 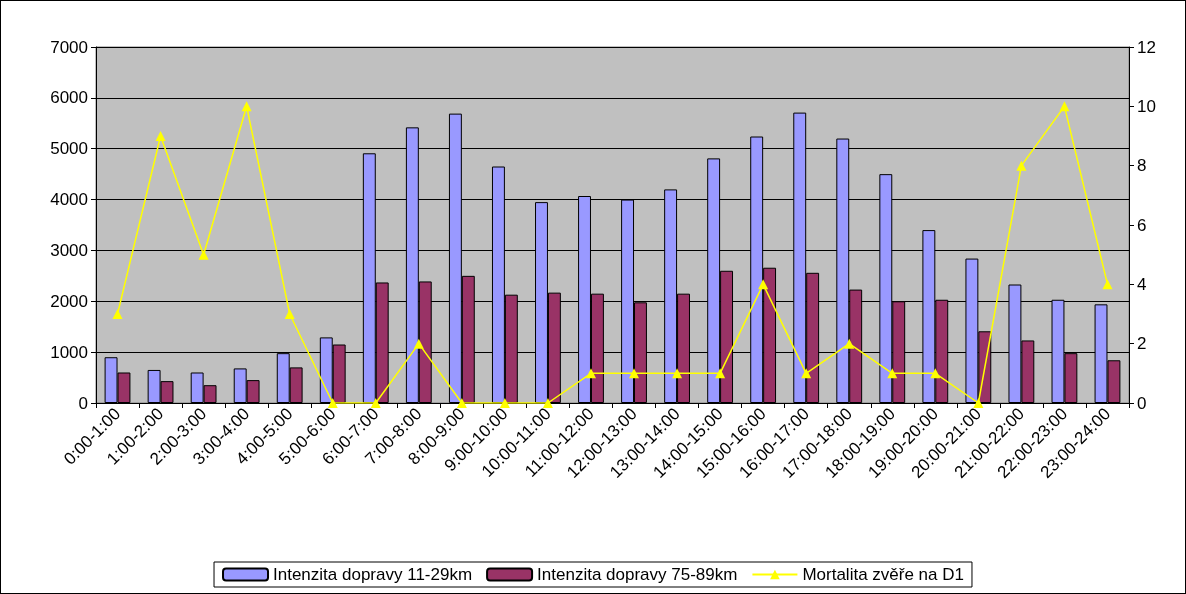 What do you see at coordinates (69, 149) in the screenshot?
I see `y-tick-label: 5000` at bounding box center [69, 149].